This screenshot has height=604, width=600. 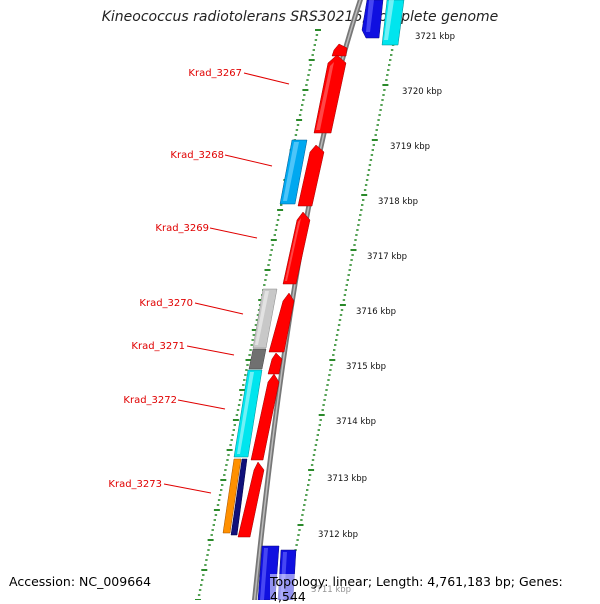 I want to click on gene-top-blue, so click(x=372, y=19).